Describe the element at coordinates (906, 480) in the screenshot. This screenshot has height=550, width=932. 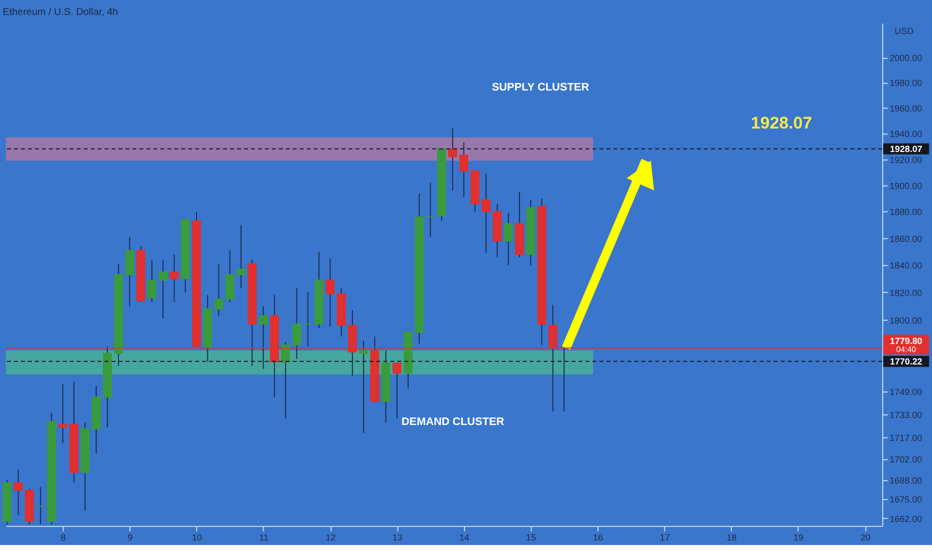
I see `y-tick-label: 1688.00` at that location.